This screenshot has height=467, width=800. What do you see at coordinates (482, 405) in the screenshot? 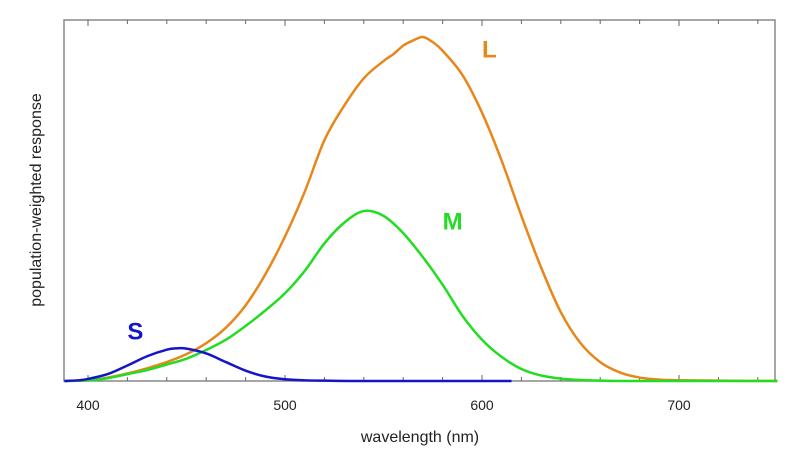
I see `x-tick-label: 600` at bounding box center [482, 405].